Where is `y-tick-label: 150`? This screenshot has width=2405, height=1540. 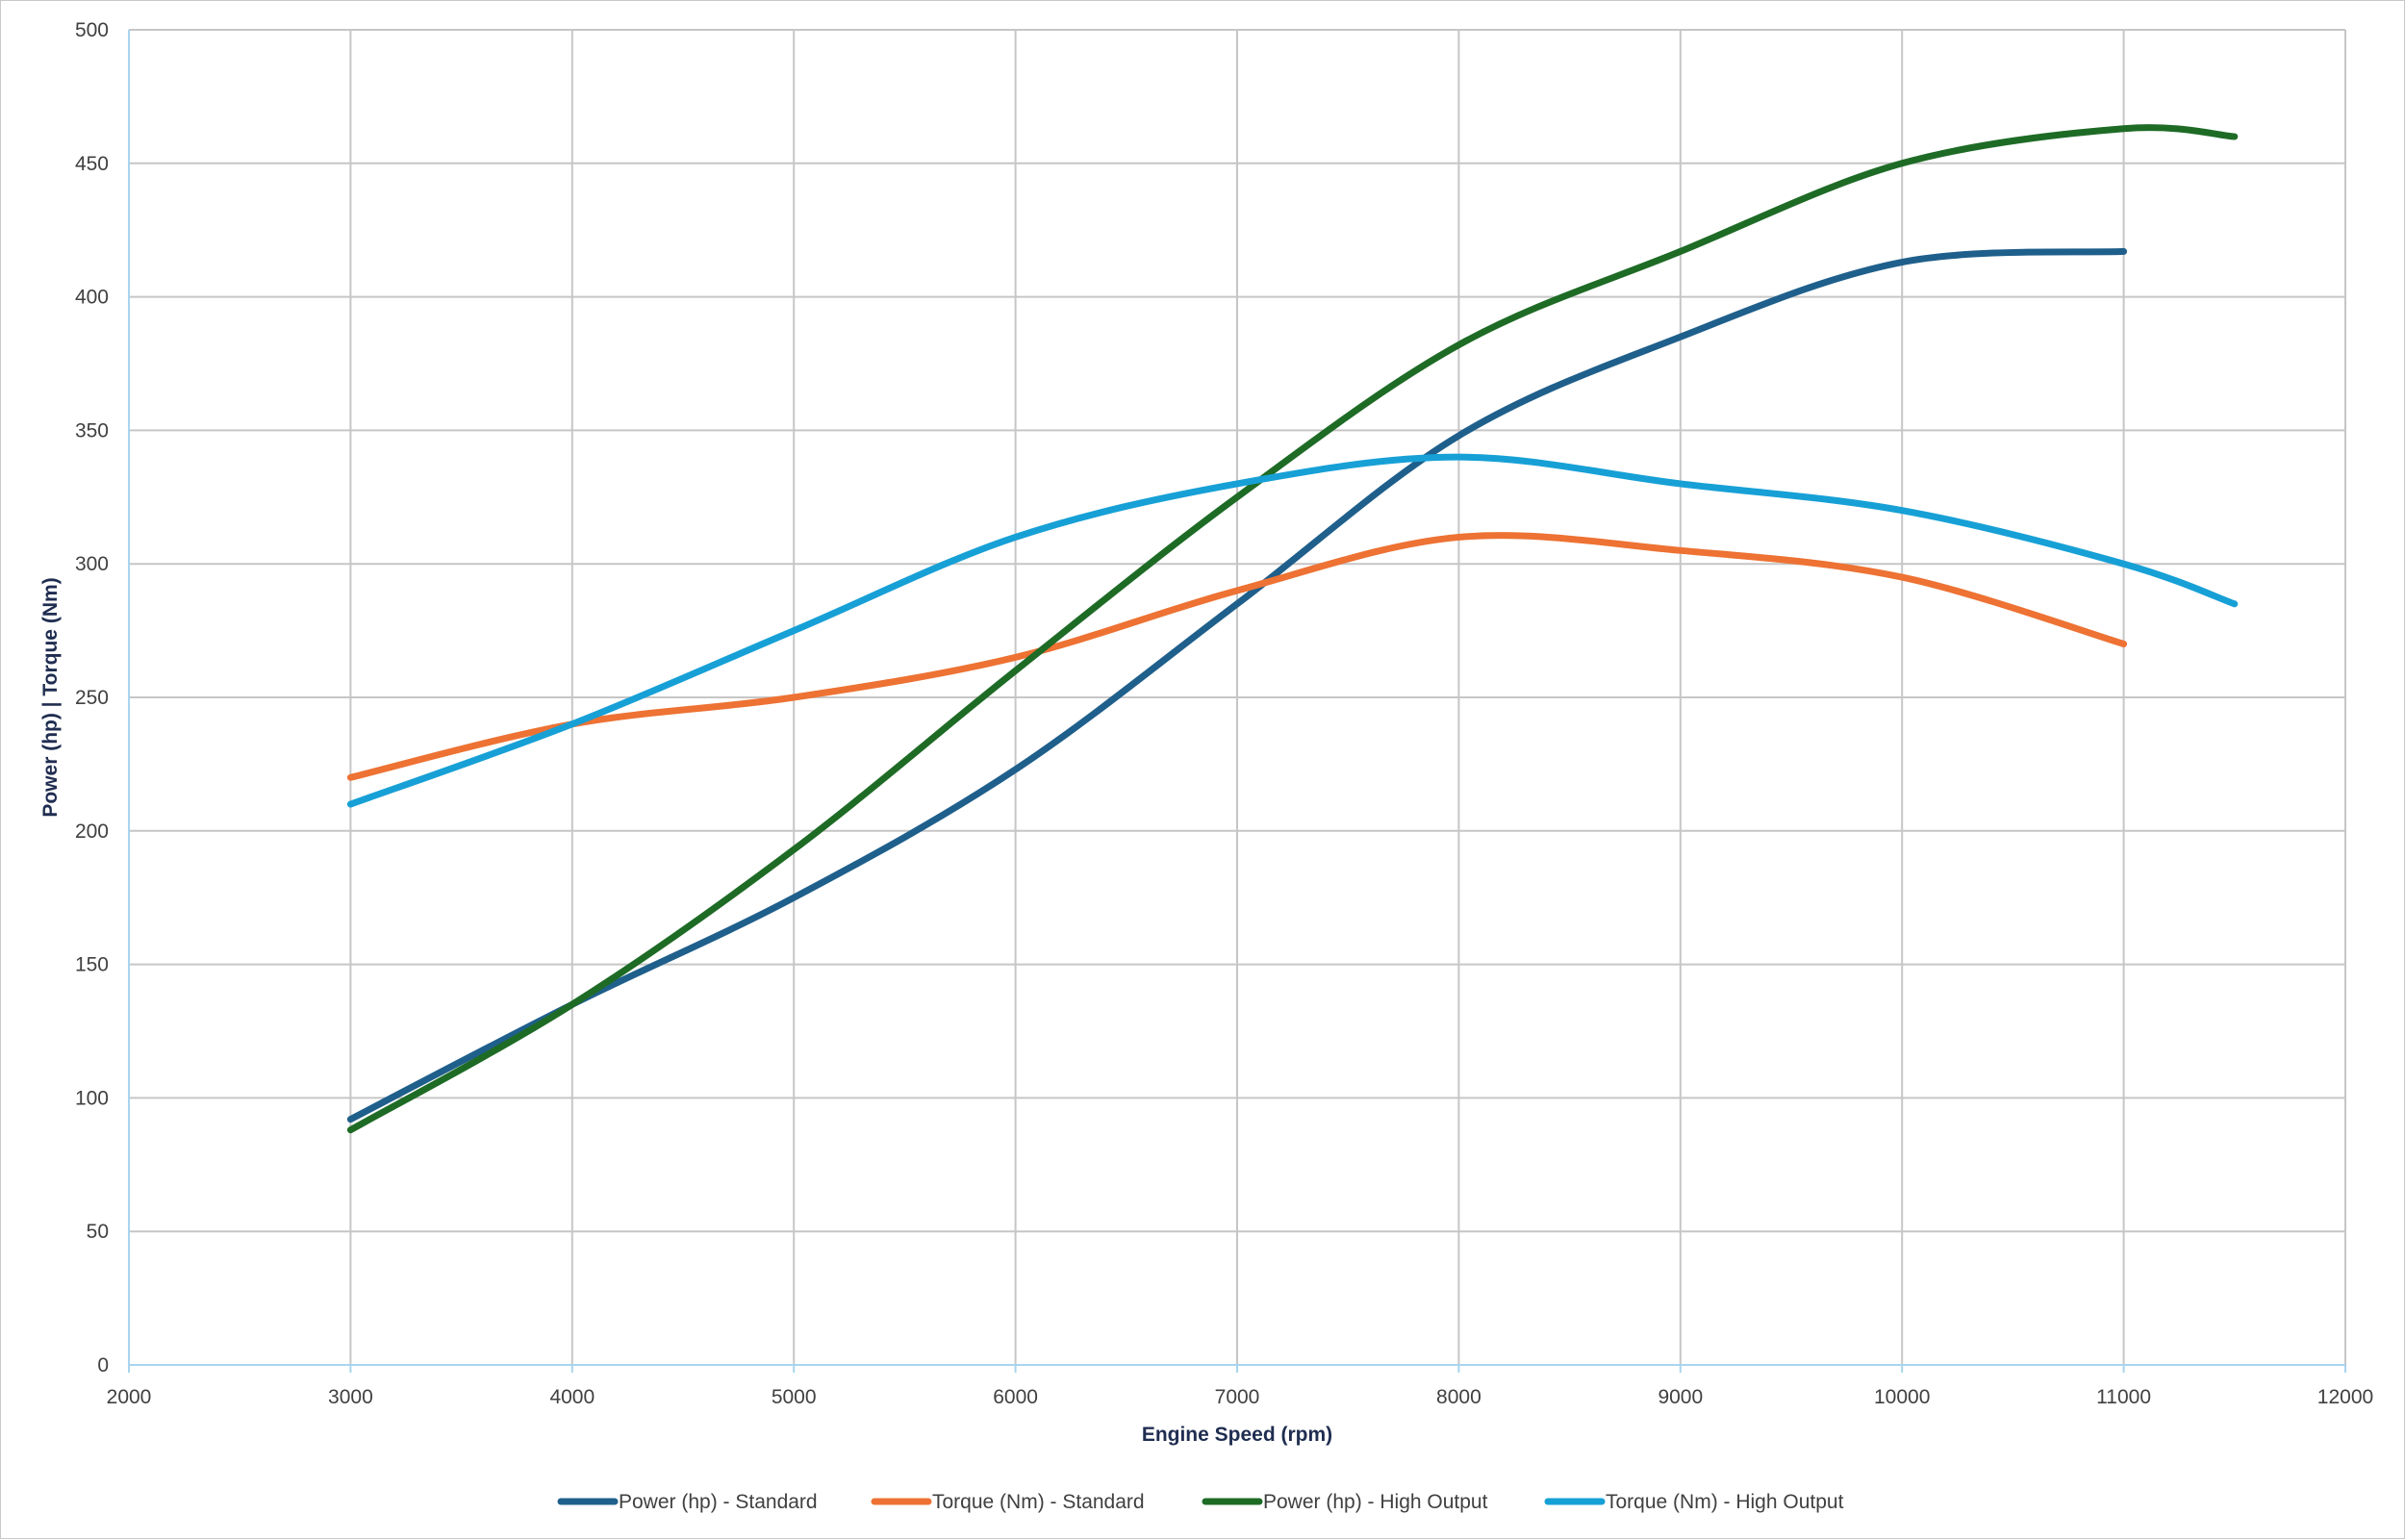
y-tick-label: 150 is located at coordinates (92, 965).